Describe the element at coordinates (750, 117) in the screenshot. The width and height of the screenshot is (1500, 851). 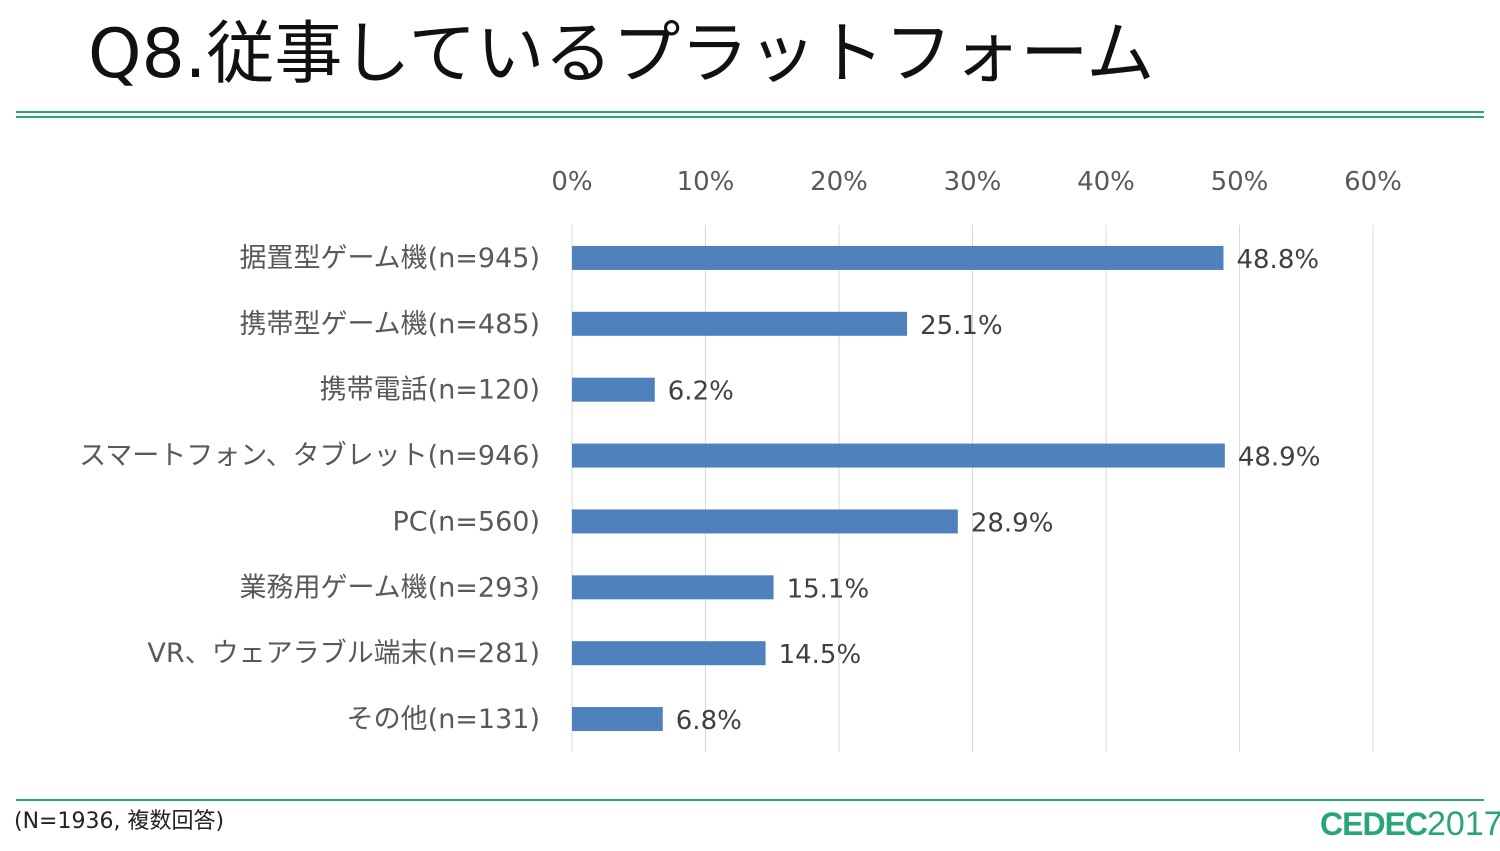
I see `title-divider-bottom` at that location.